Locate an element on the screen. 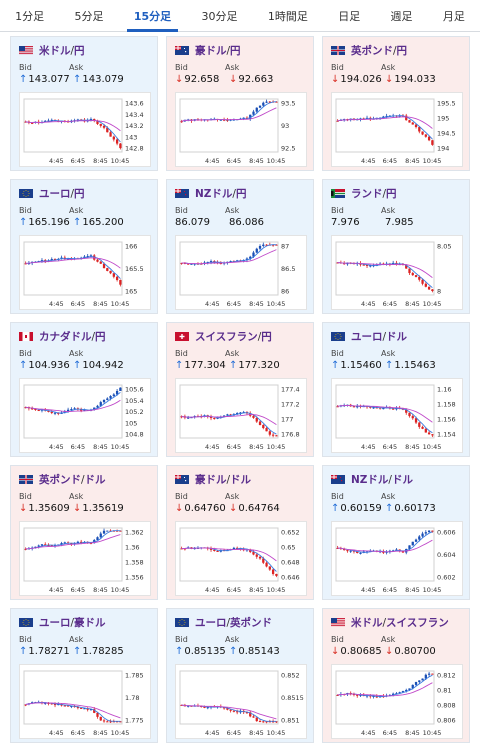 This screenshot has width=480, height=743. pair-header: 米ドル/スイスフラン is located at coordinates (397, 622).